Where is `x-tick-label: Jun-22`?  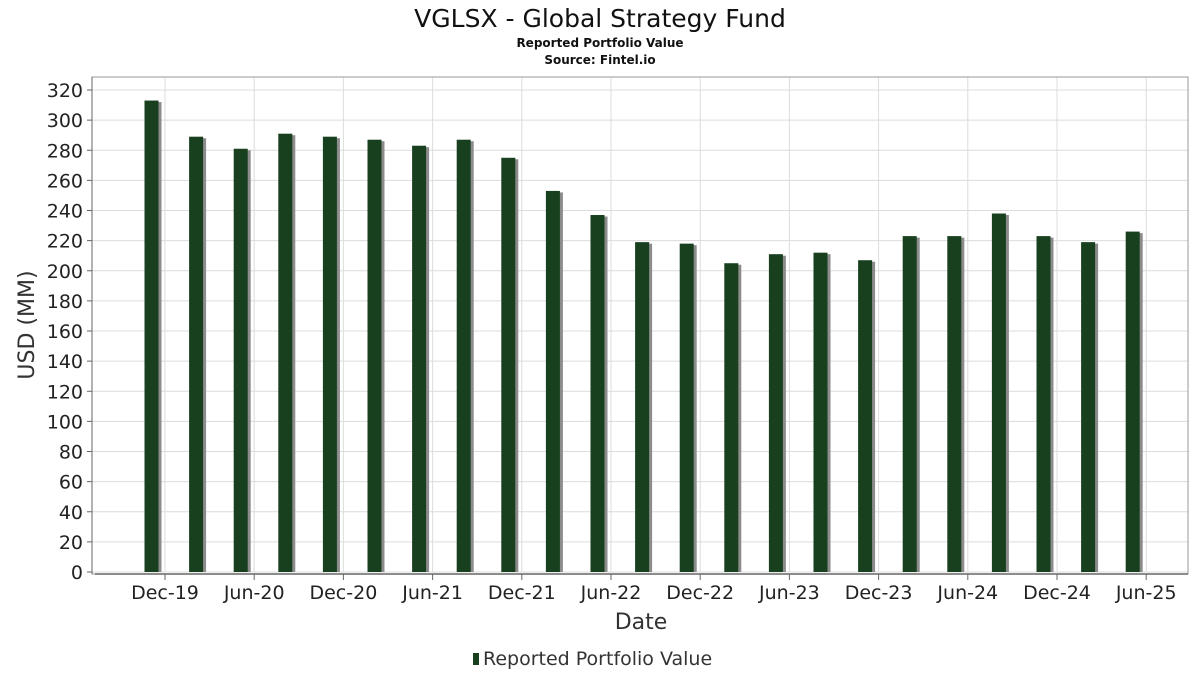 x-tick-label: Jun-22 is located at coordinates (611, 593).